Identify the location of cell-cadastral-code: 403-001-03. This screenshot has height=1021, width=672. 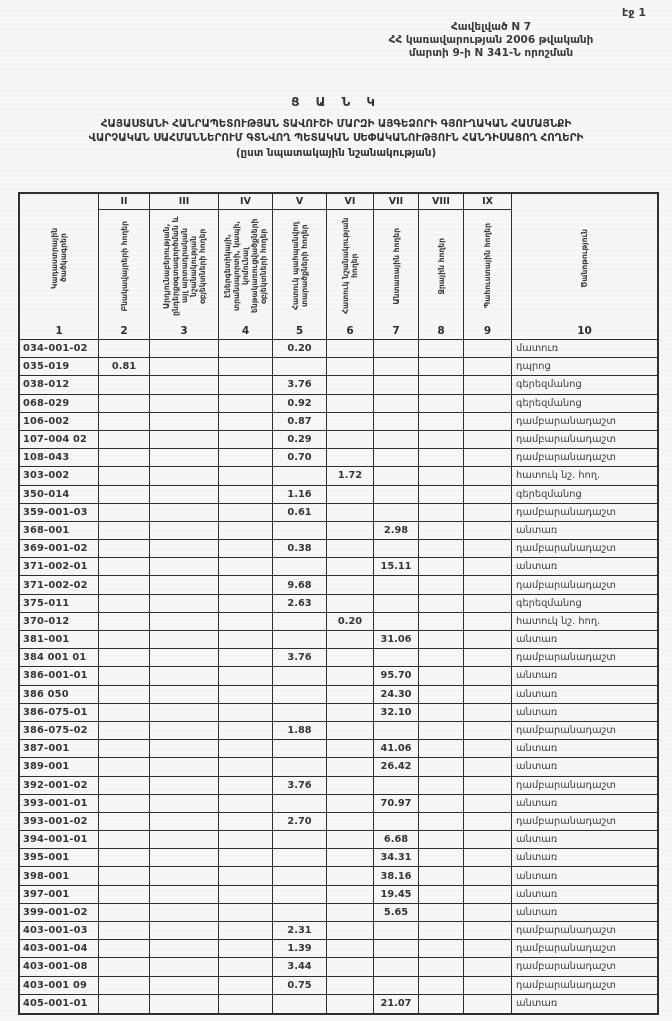
(59, 931).